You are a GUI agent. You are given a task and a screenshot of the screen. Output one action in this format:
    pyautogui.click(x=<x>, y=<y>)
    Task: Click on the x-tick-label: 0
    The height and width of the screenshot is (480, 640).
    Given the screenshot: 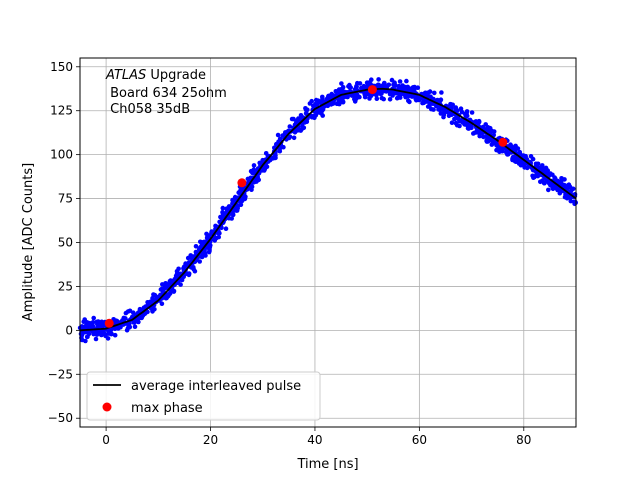 What is the action you would take?
    pyautogui.click(x=106, y=440)
    